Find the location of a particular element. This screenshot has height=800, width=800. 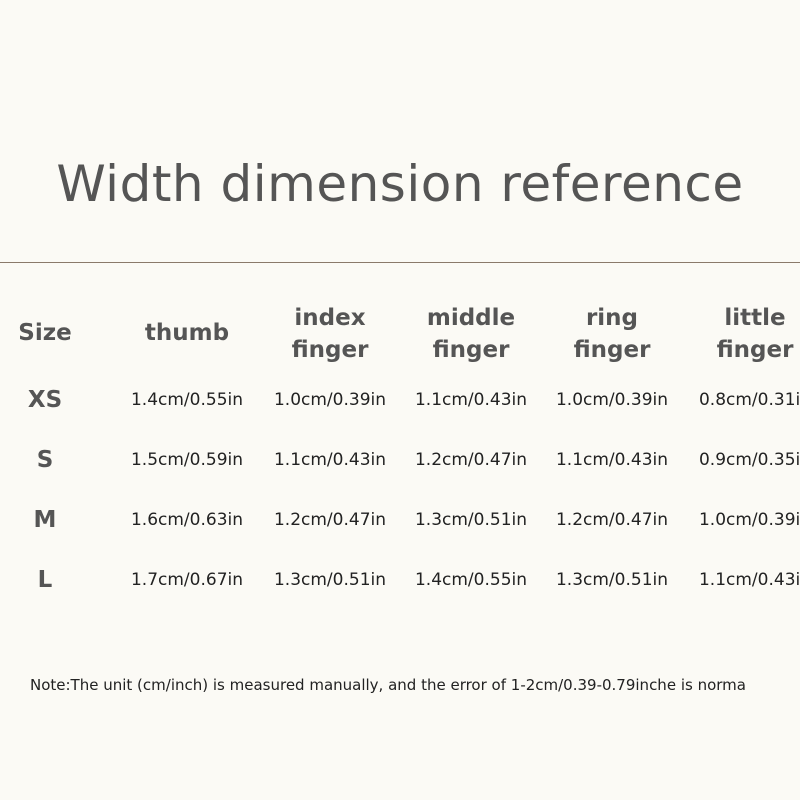

measurement: 0.8cm/0.31in is located at coordinates (749, 400).